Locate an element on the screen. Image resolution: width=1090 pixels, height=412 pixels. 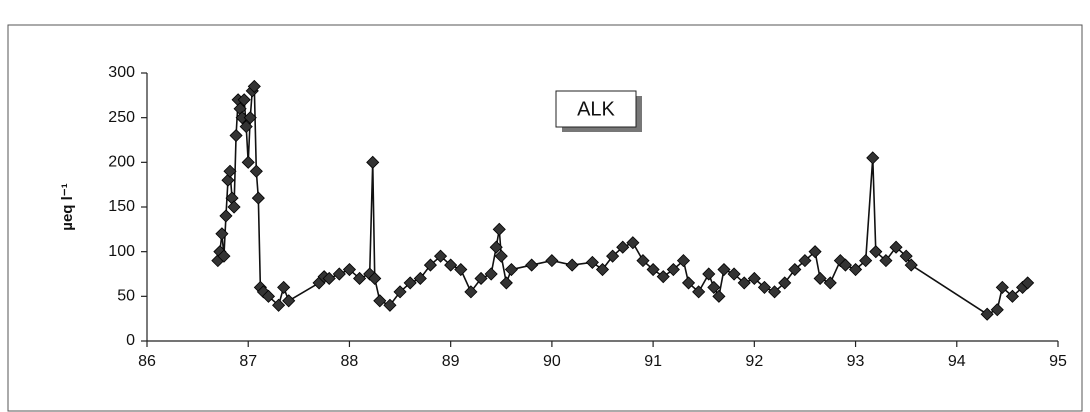
x-tick-label: 86 is located at coordinates (147, 361).